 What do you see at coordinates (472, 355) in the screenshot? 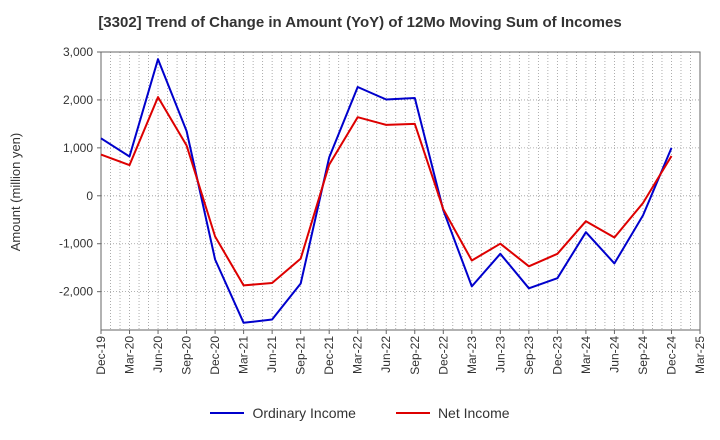
I see `x-tick-label: Mar-23` at bounding box center [472, 355].